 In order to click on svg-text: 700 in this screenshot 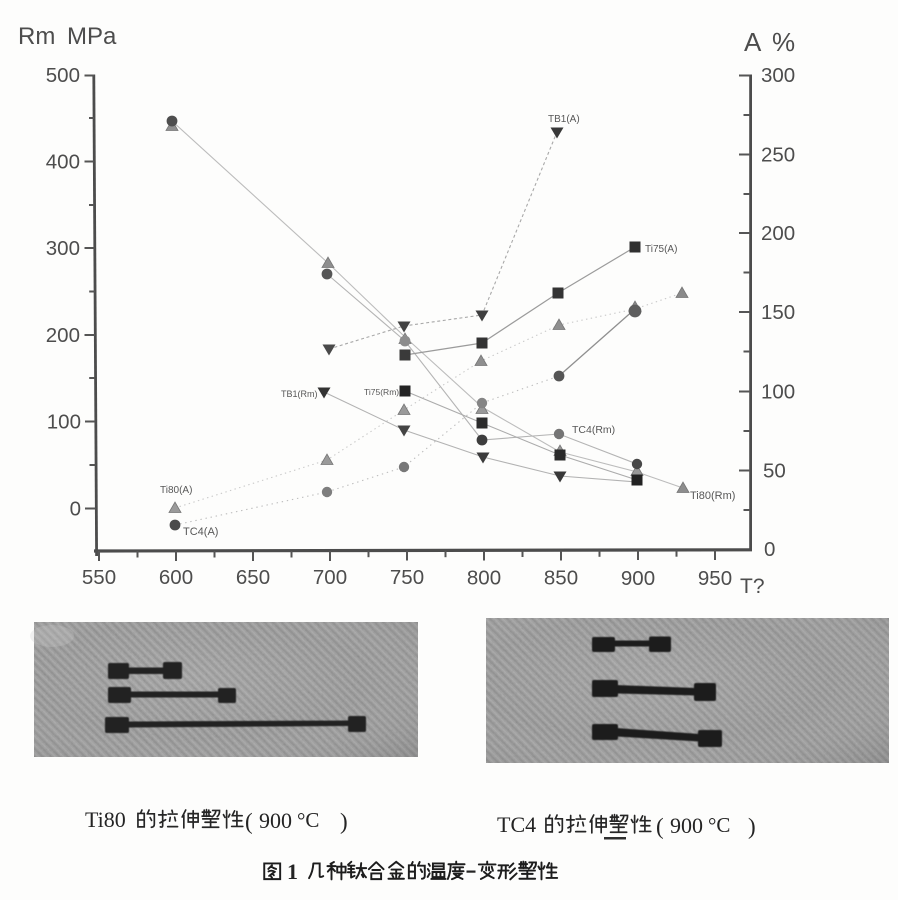, I will do `click(330, 577)`.